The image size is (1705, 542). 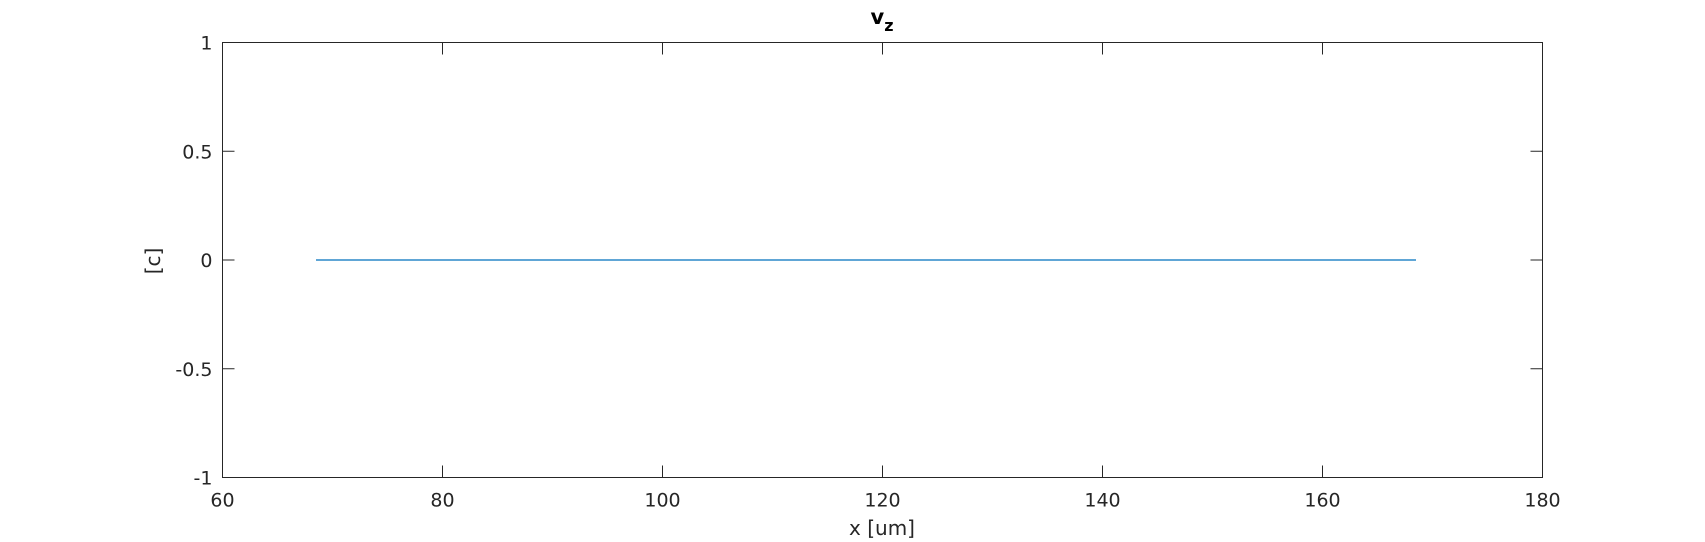 What do you see at coordinates (1542, 501) in the screenshot?
I see `x-tick-label: 180` at bounding box center [1542, 501].